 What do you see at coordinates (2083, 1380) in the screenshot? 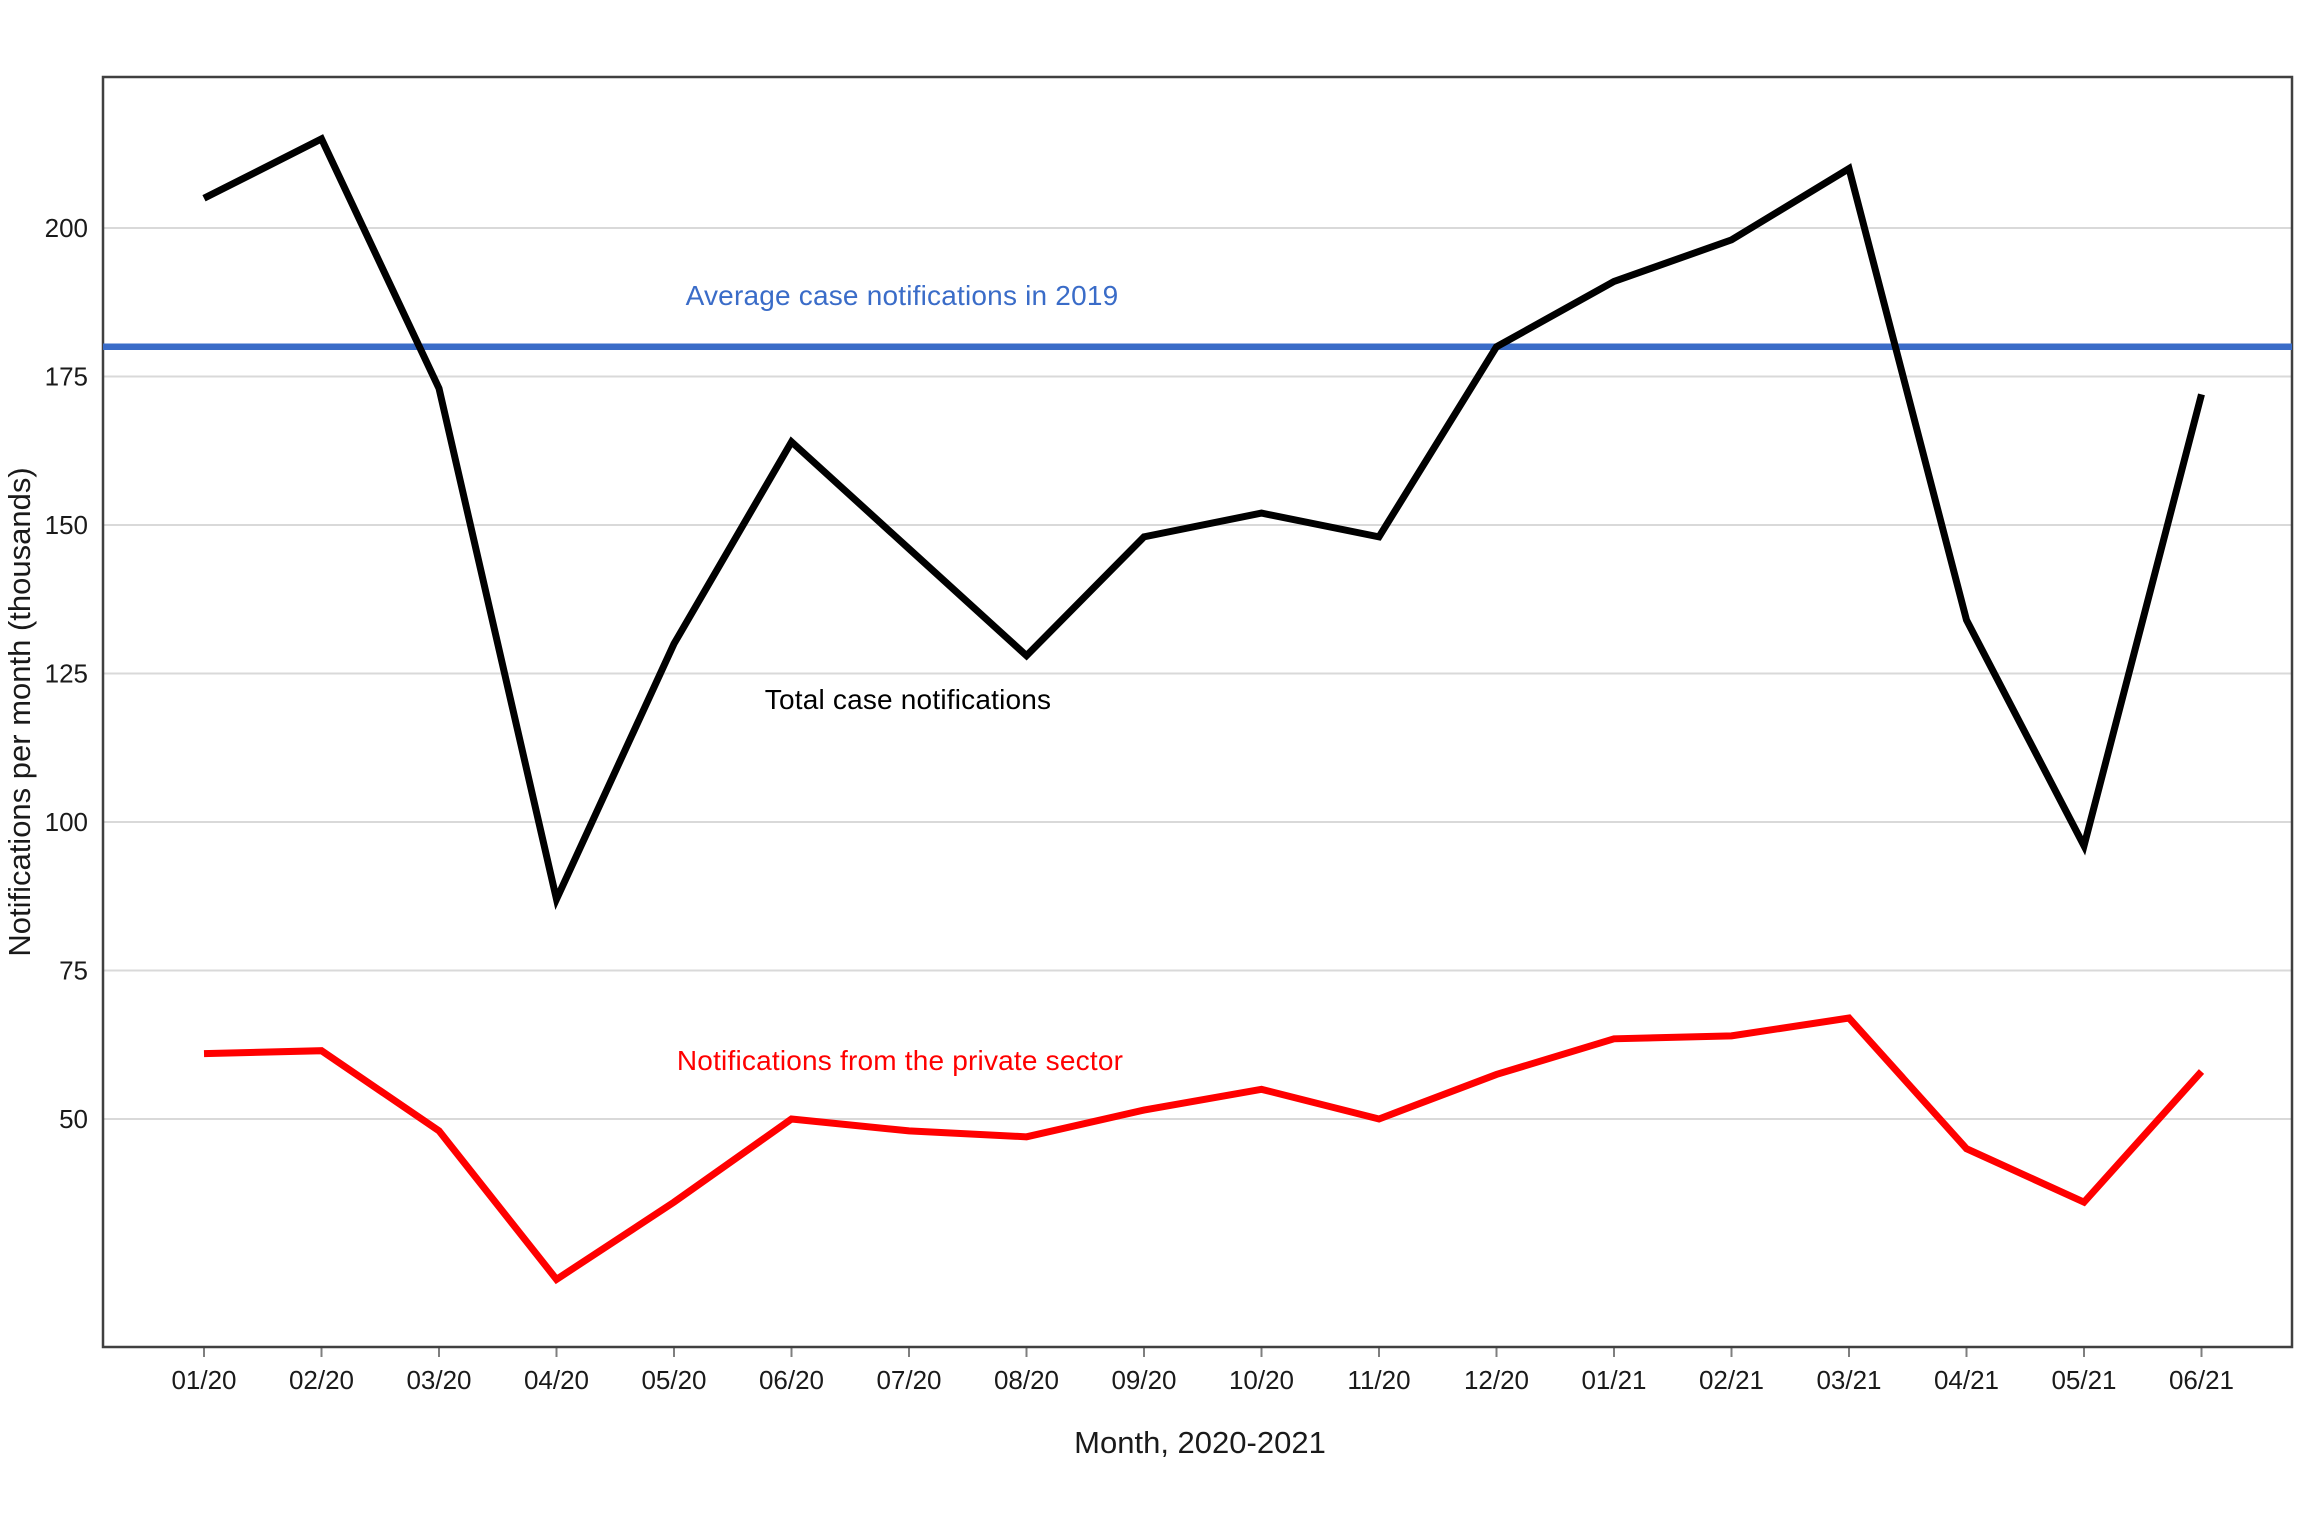
I see `x-tick-label-05-21: 05/21` at bounding box center [2083, 1380].